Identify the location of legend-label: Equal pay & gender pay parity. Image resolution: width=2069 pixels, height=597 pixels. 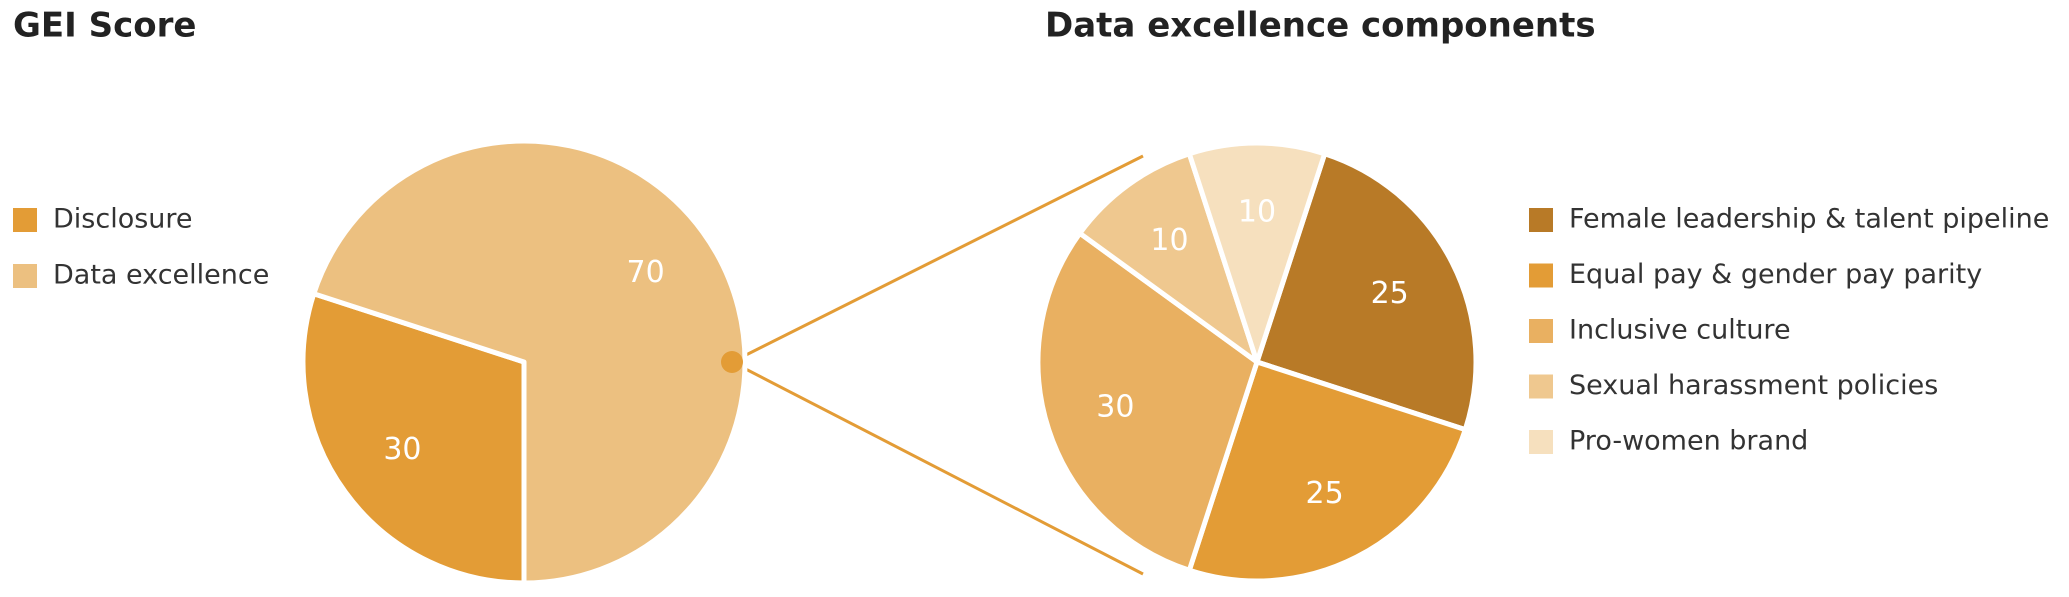
(1775, 274).